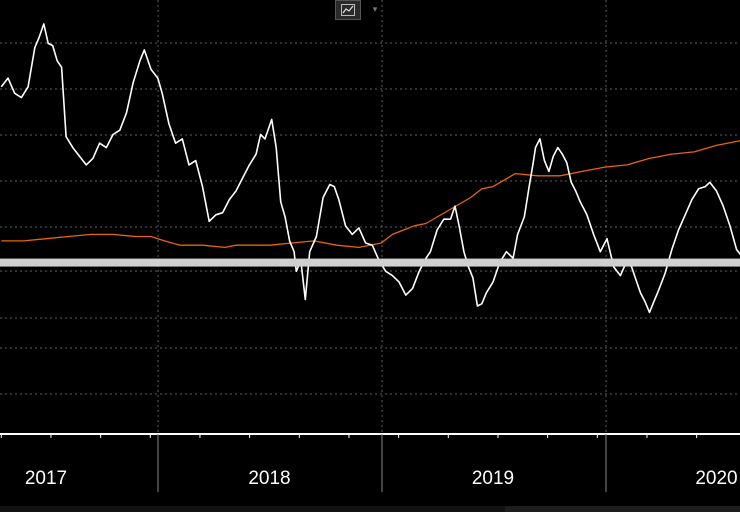 Image resolution: width=740 pixels, height=512 pixels. I want to click on chevron-down-icon: ▾, so click(375, 9).